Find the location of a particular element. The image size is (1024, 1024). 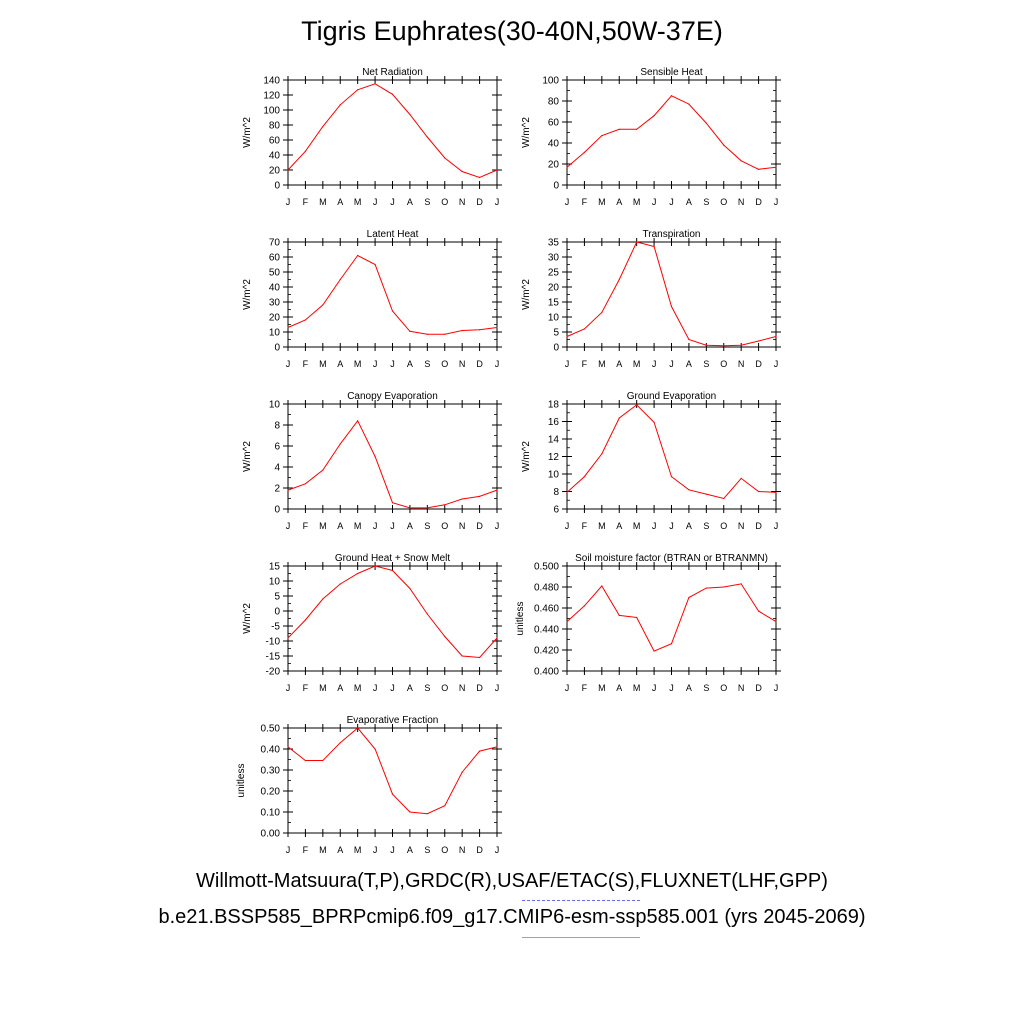

y-tick-label: 80 is located at coordinates (554, 102).